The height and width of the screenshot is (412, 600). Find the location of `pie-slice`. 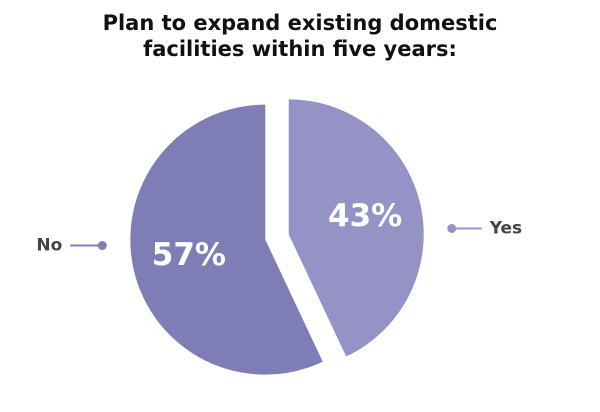

pie-slice is located at coordinates (356, 228).